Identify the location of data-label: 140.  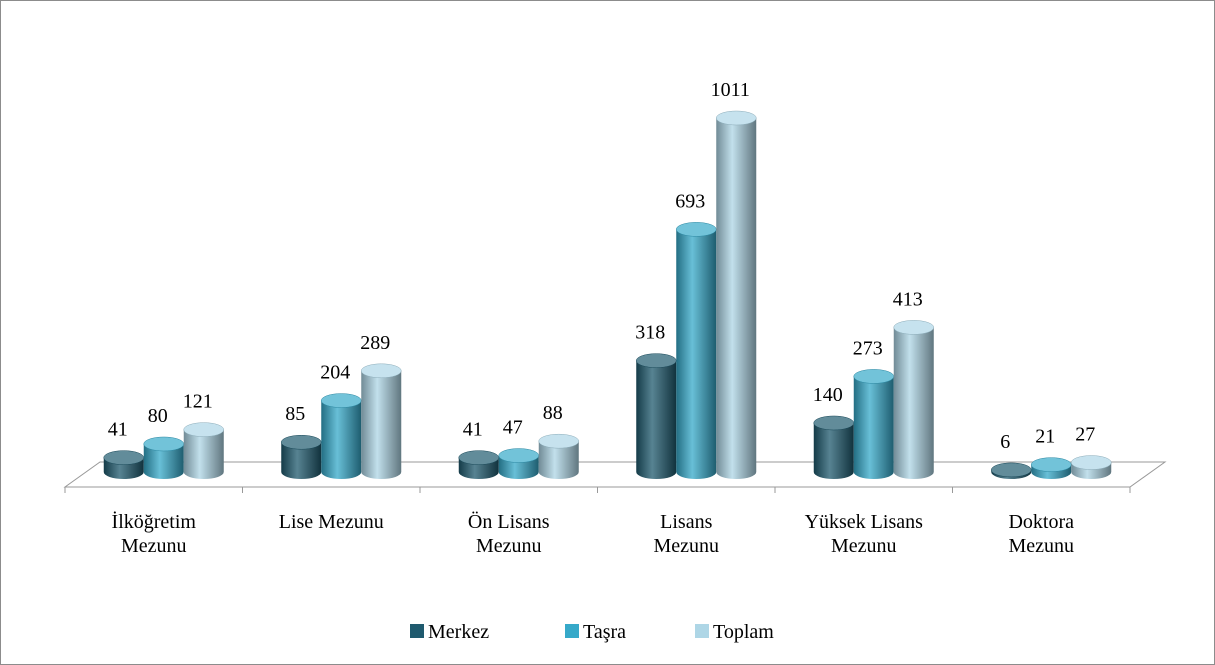
(828, 395).